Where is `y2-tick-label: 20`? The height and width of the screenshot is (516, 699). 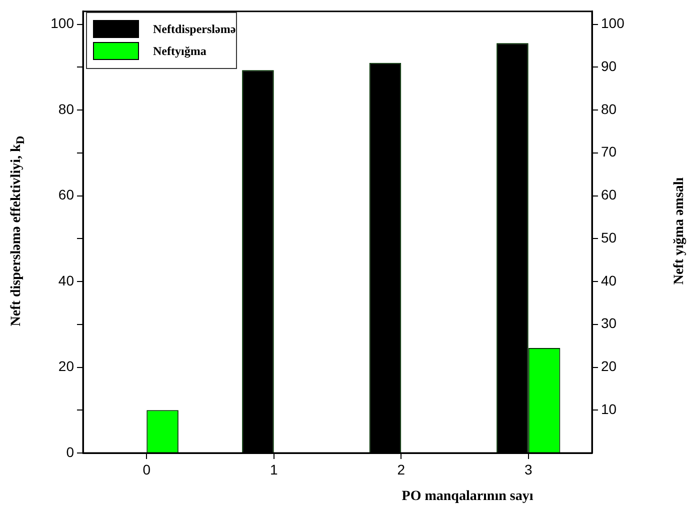
y2-tick-label: 20 is located at coordinates (609, 366).